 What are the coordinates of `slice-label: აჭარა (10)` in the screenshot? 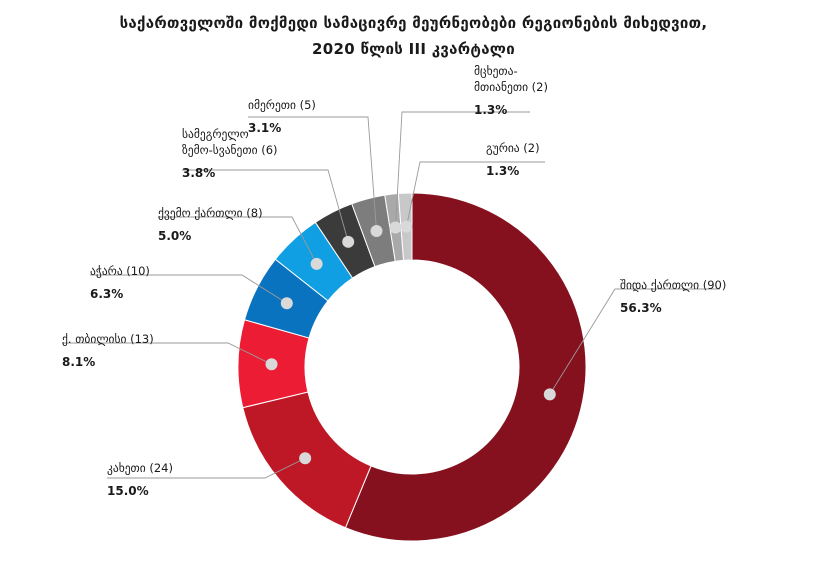 It's located at (120, 271).